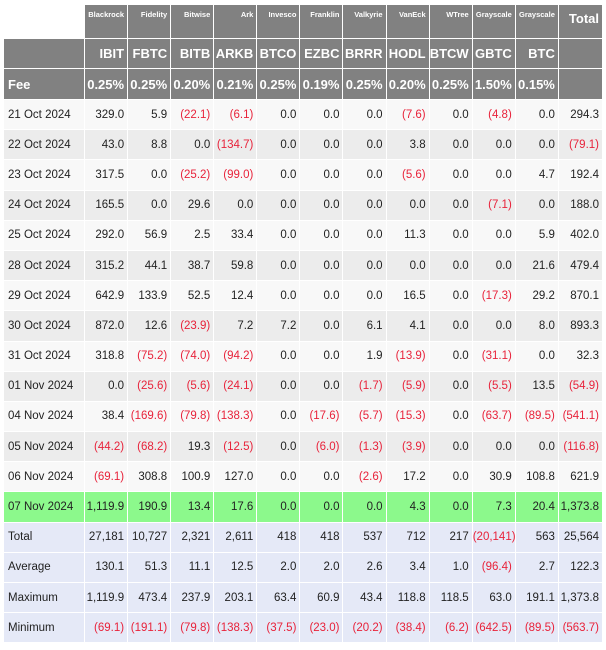  I want to click on fee-value: 0.19%, so click(321, 84).